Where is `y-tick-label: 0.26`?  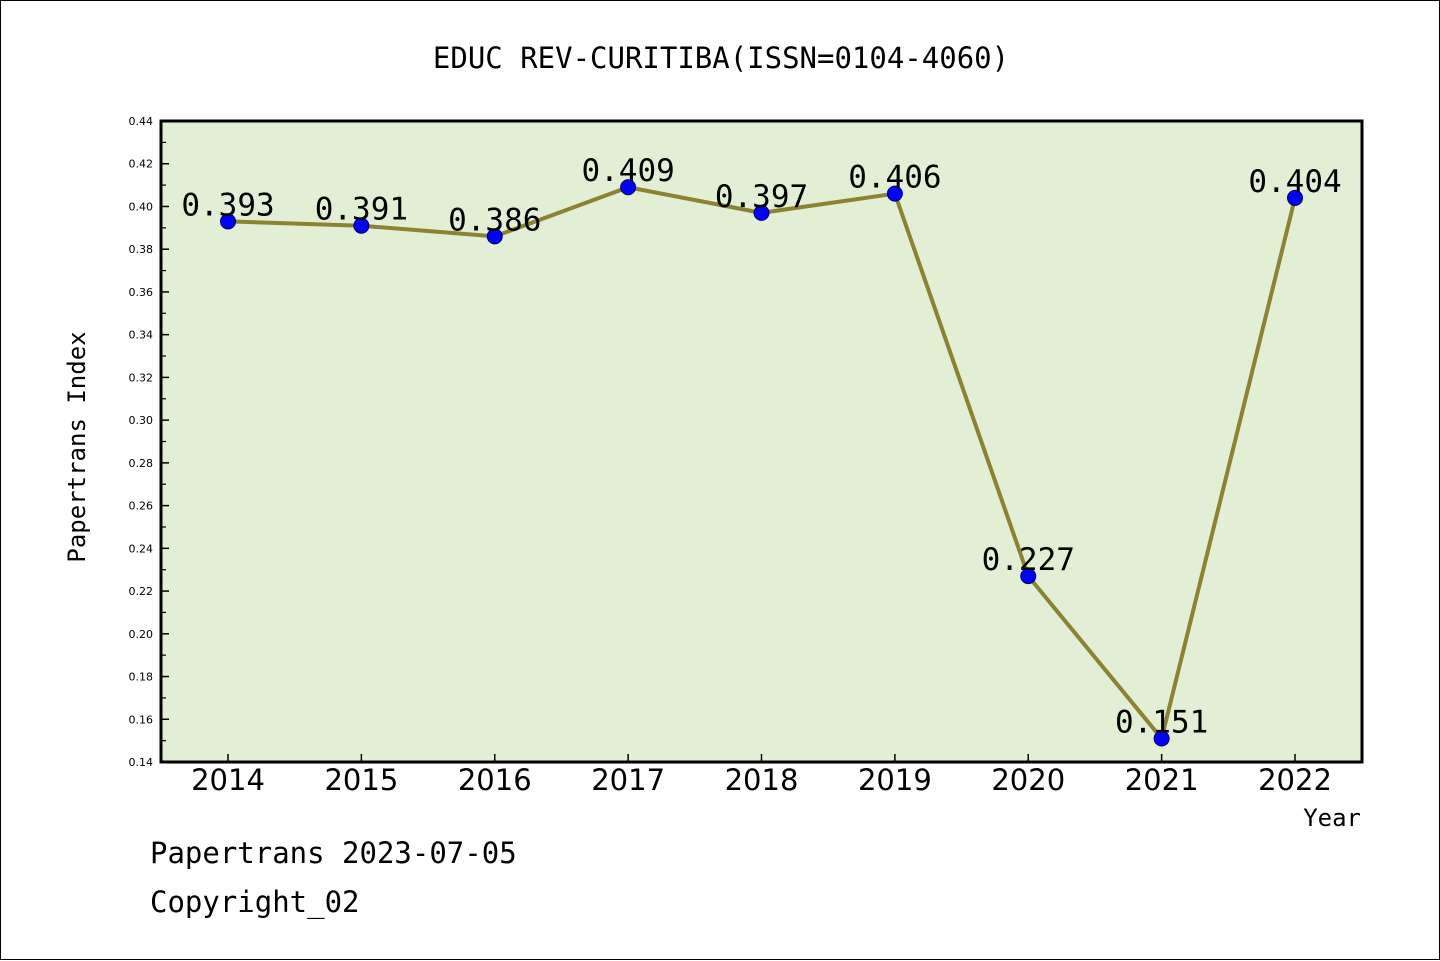
y-tick-label: 0.26 is located at coordinates (141, 506).